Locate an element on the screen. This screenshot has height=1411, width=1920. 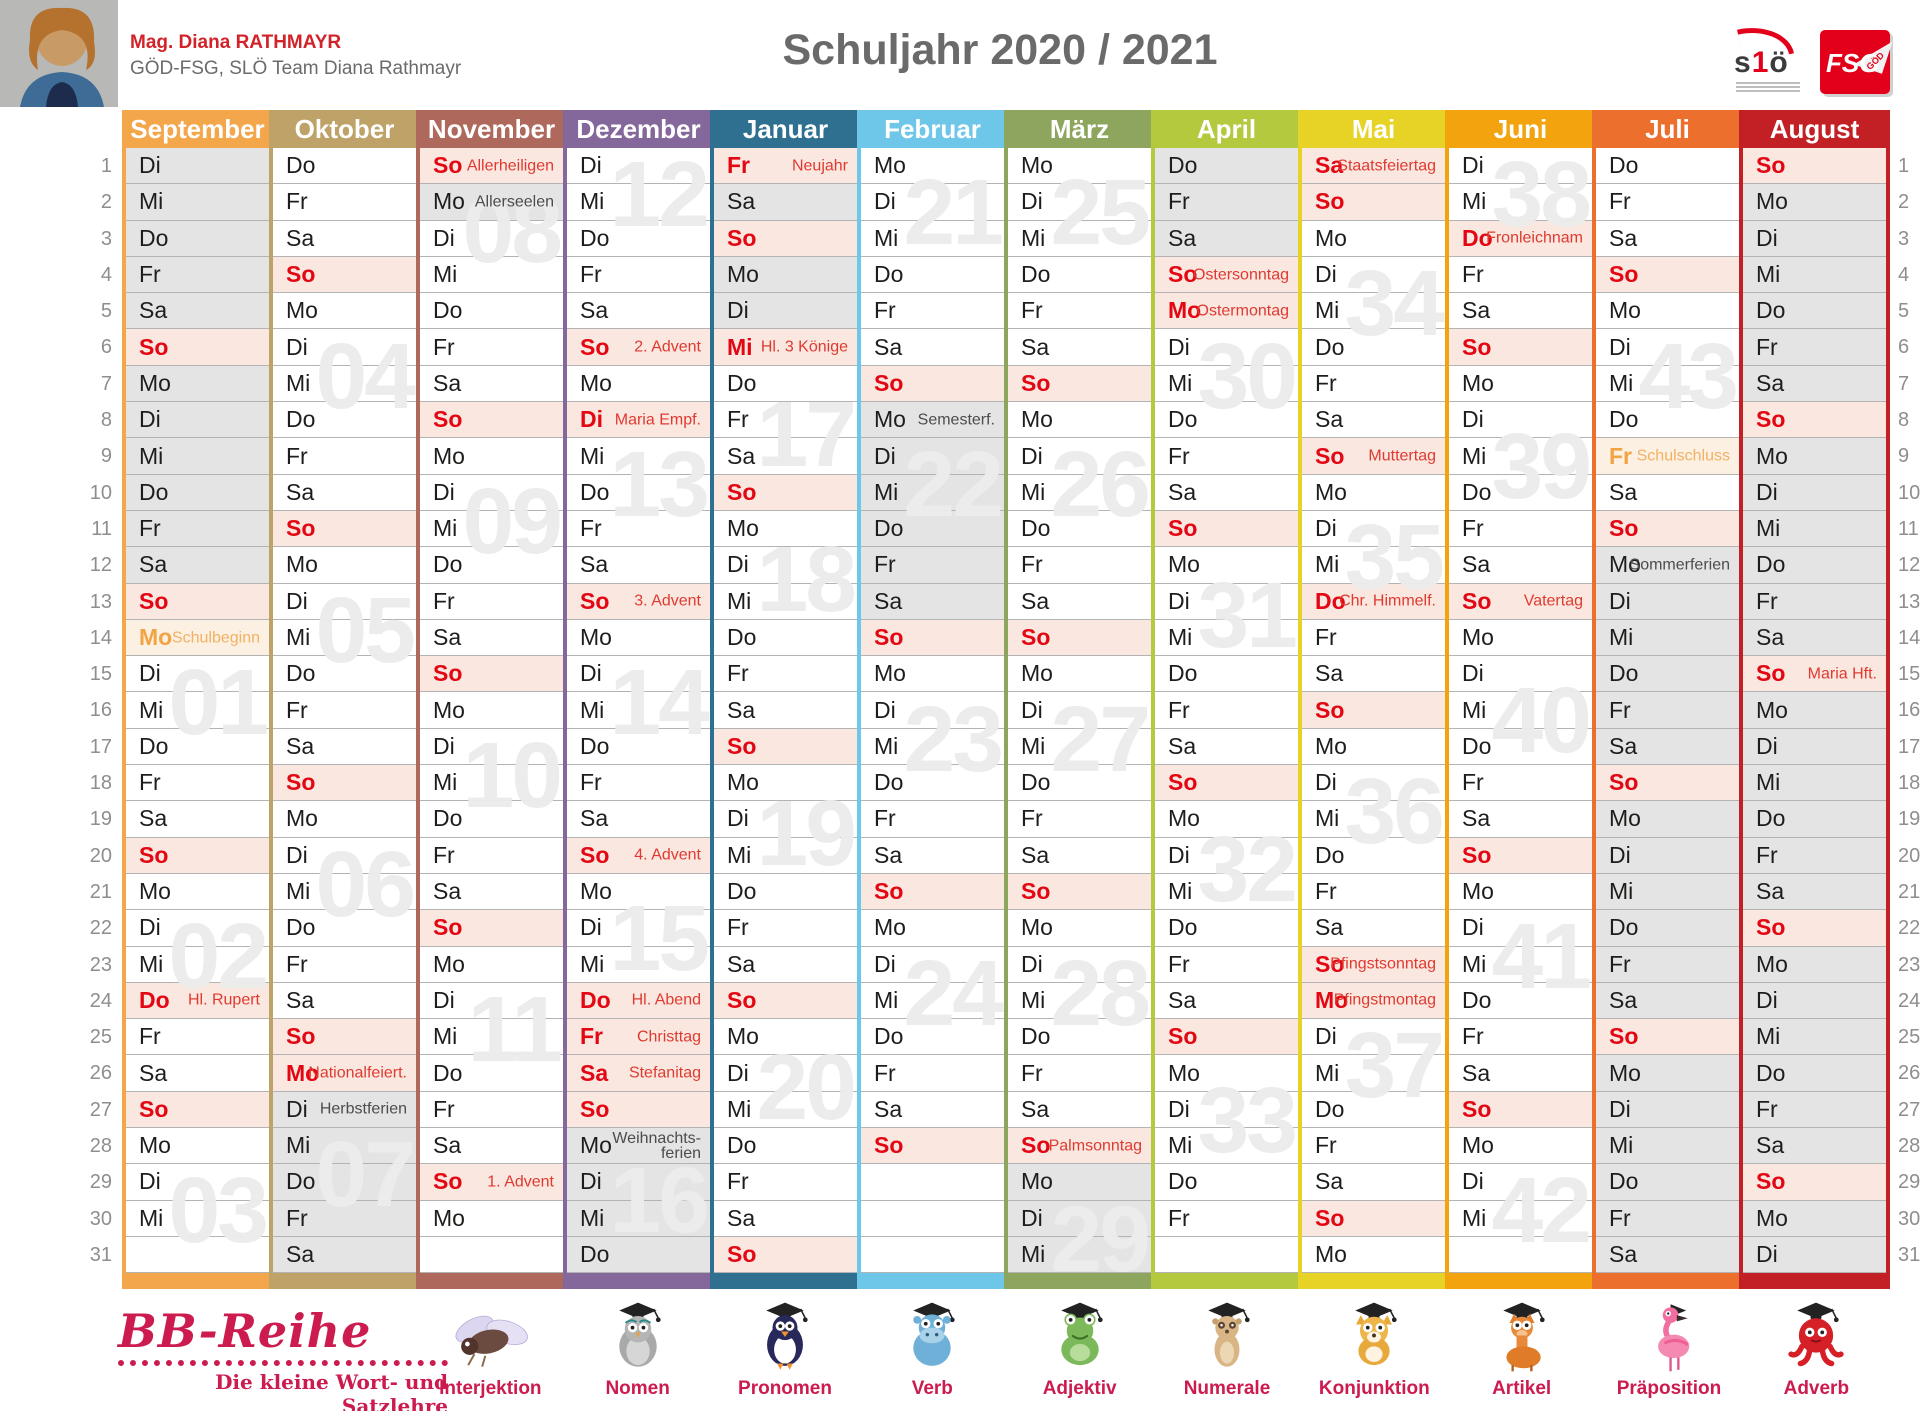
day-cell: Do Hl. Rupert is located at coordinates (197, 1001).